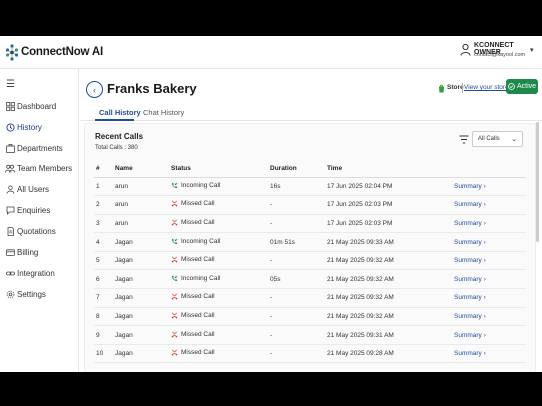  I want to click on back-button: ‹, so click(94, 89).